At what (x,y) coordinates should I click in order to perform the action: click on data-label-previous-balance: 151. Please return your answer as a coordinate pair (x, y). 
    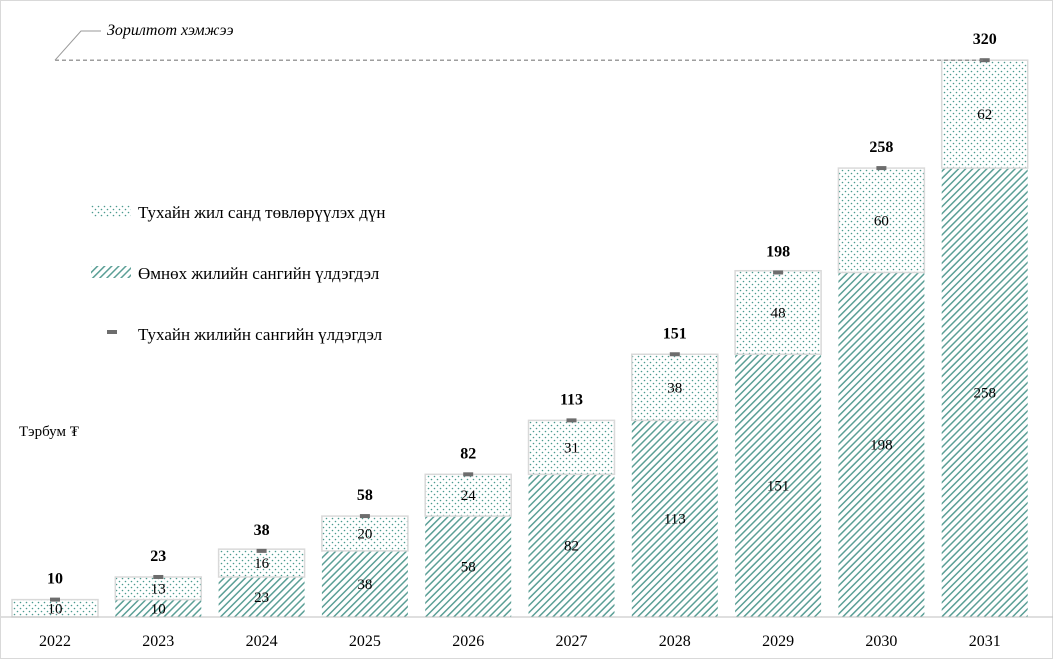
    Looking at the image, I should click on (778, 487).